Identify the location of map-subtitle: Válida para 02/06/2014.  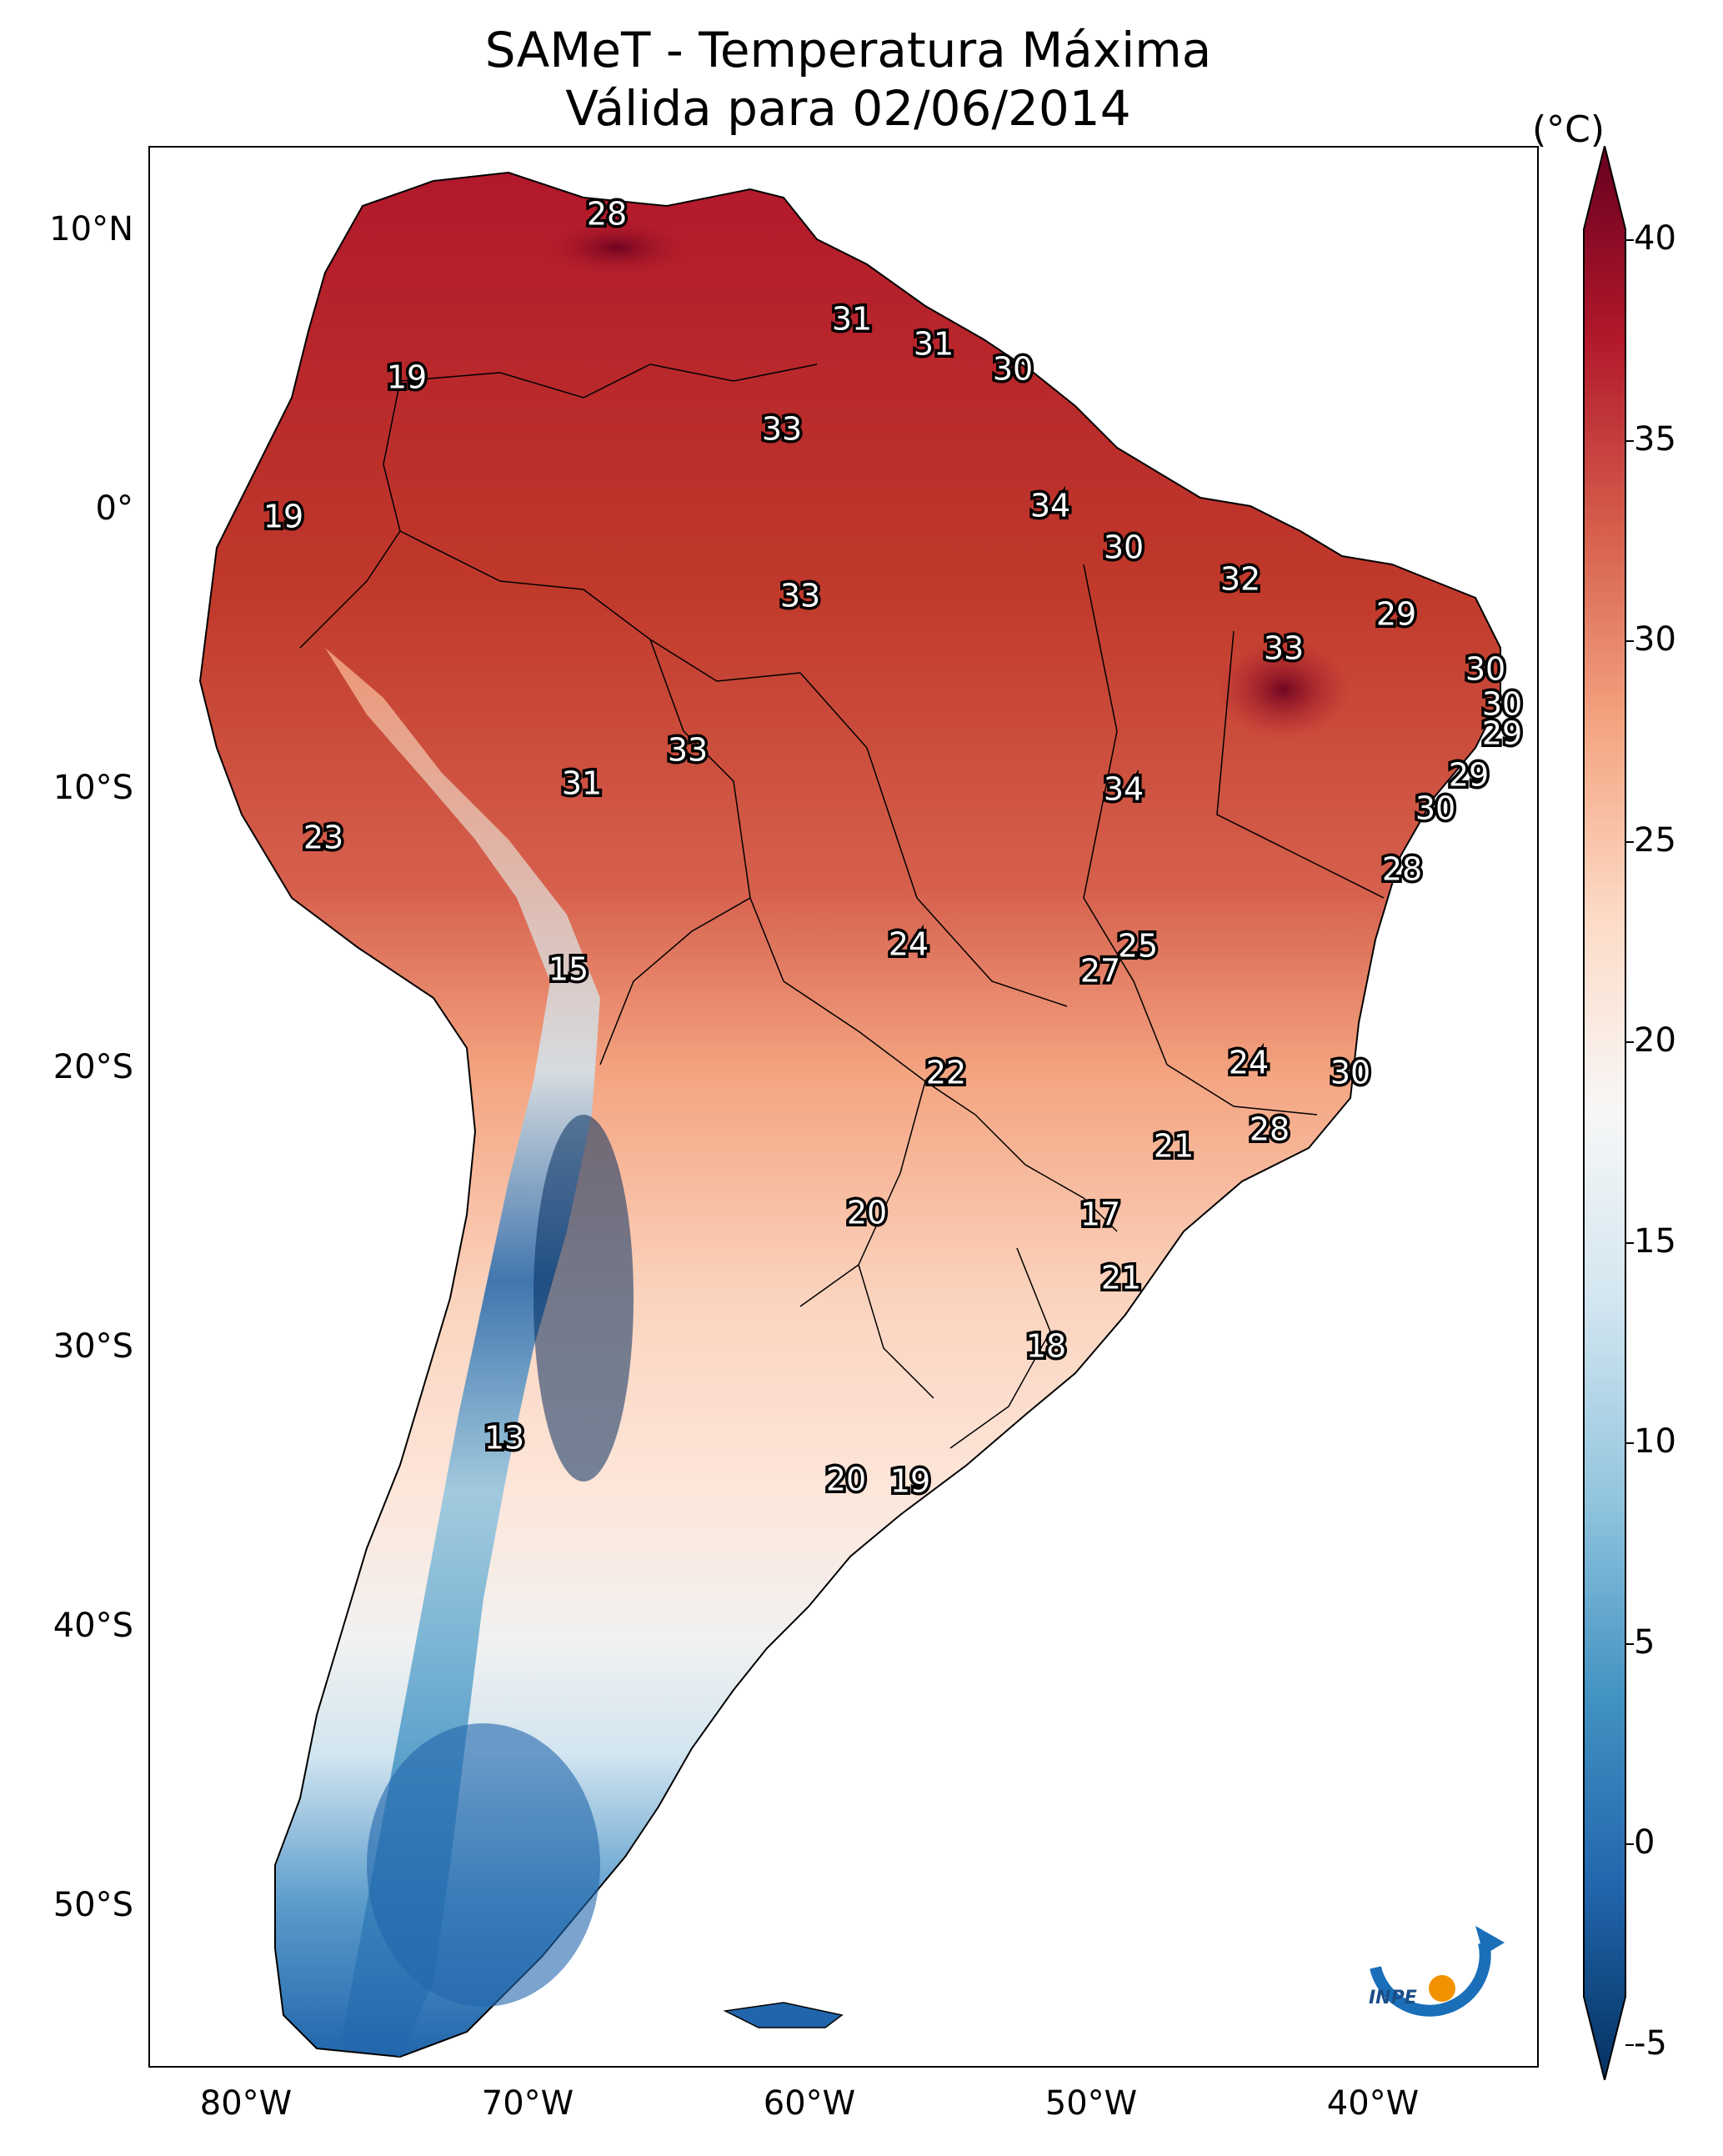
(848, 108).